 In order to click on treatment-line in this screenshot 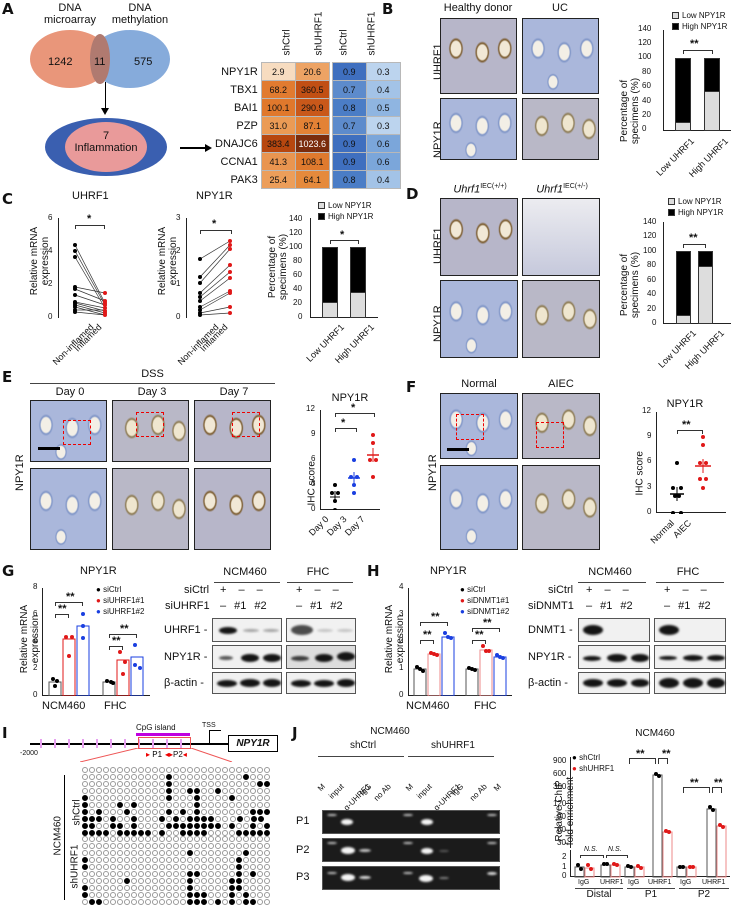, I will do `click(152, 383)`.